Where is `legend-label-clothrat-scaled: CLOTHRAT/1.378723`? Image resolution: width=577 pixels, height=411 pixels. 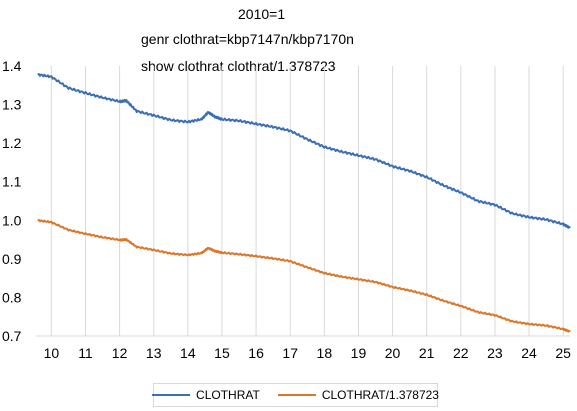 legend-label-clothrat-scaled: CLOTHRAT/1.378723 is located at coordinates (380, 395).